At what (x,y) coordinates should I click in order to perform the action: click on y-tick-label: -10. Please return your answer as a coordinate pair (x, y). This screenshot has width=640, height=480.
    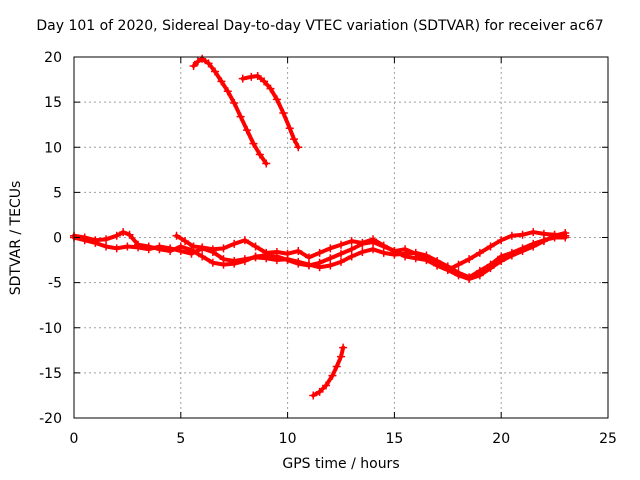
    Looking at the image, I should click on (50, 329).